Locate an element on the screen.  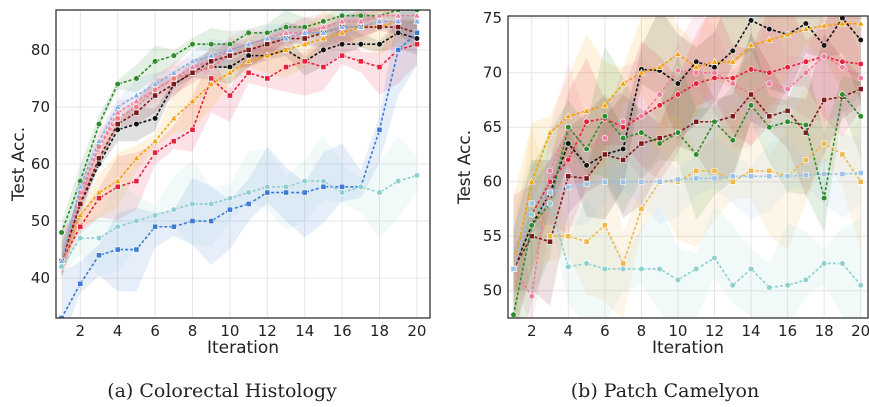
y-tick-label: 55 is located at coordinates (492, 236).